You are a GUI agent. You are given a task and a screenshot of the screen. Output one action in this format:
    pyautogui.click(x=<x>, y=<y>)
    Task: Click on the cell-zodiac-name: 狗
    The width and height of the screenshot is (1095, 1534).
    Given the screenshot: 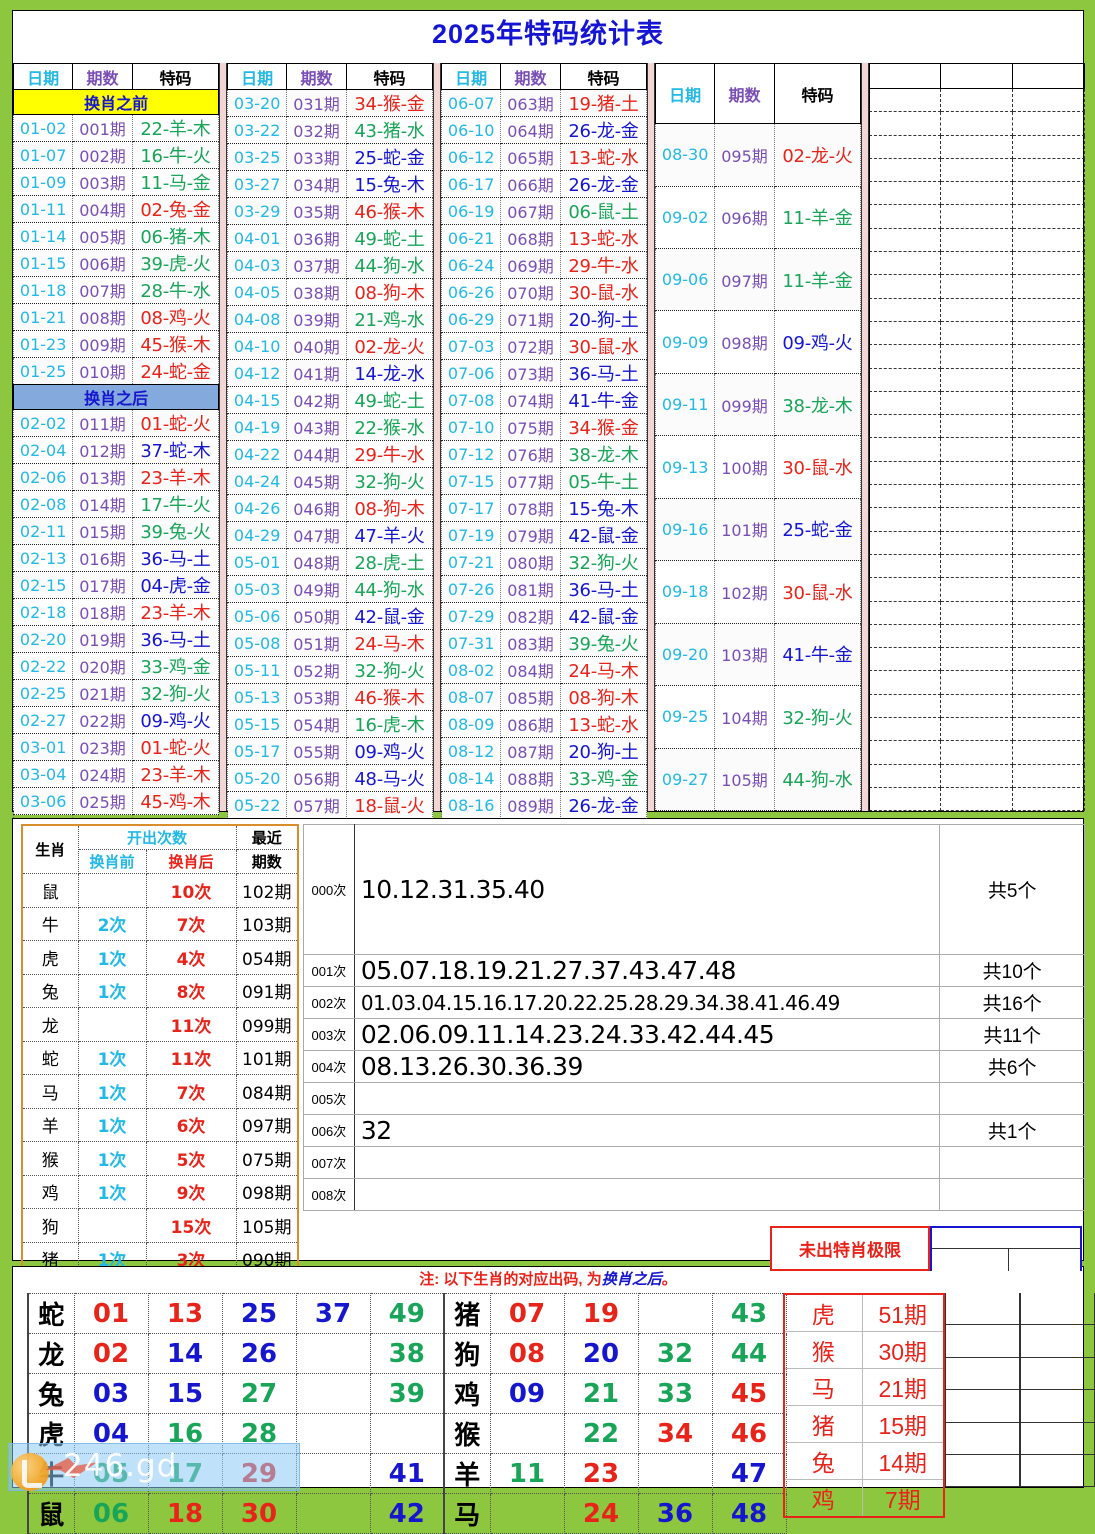 What is the action you would take?
    pyautogui.click(x=50, y=1225)
    